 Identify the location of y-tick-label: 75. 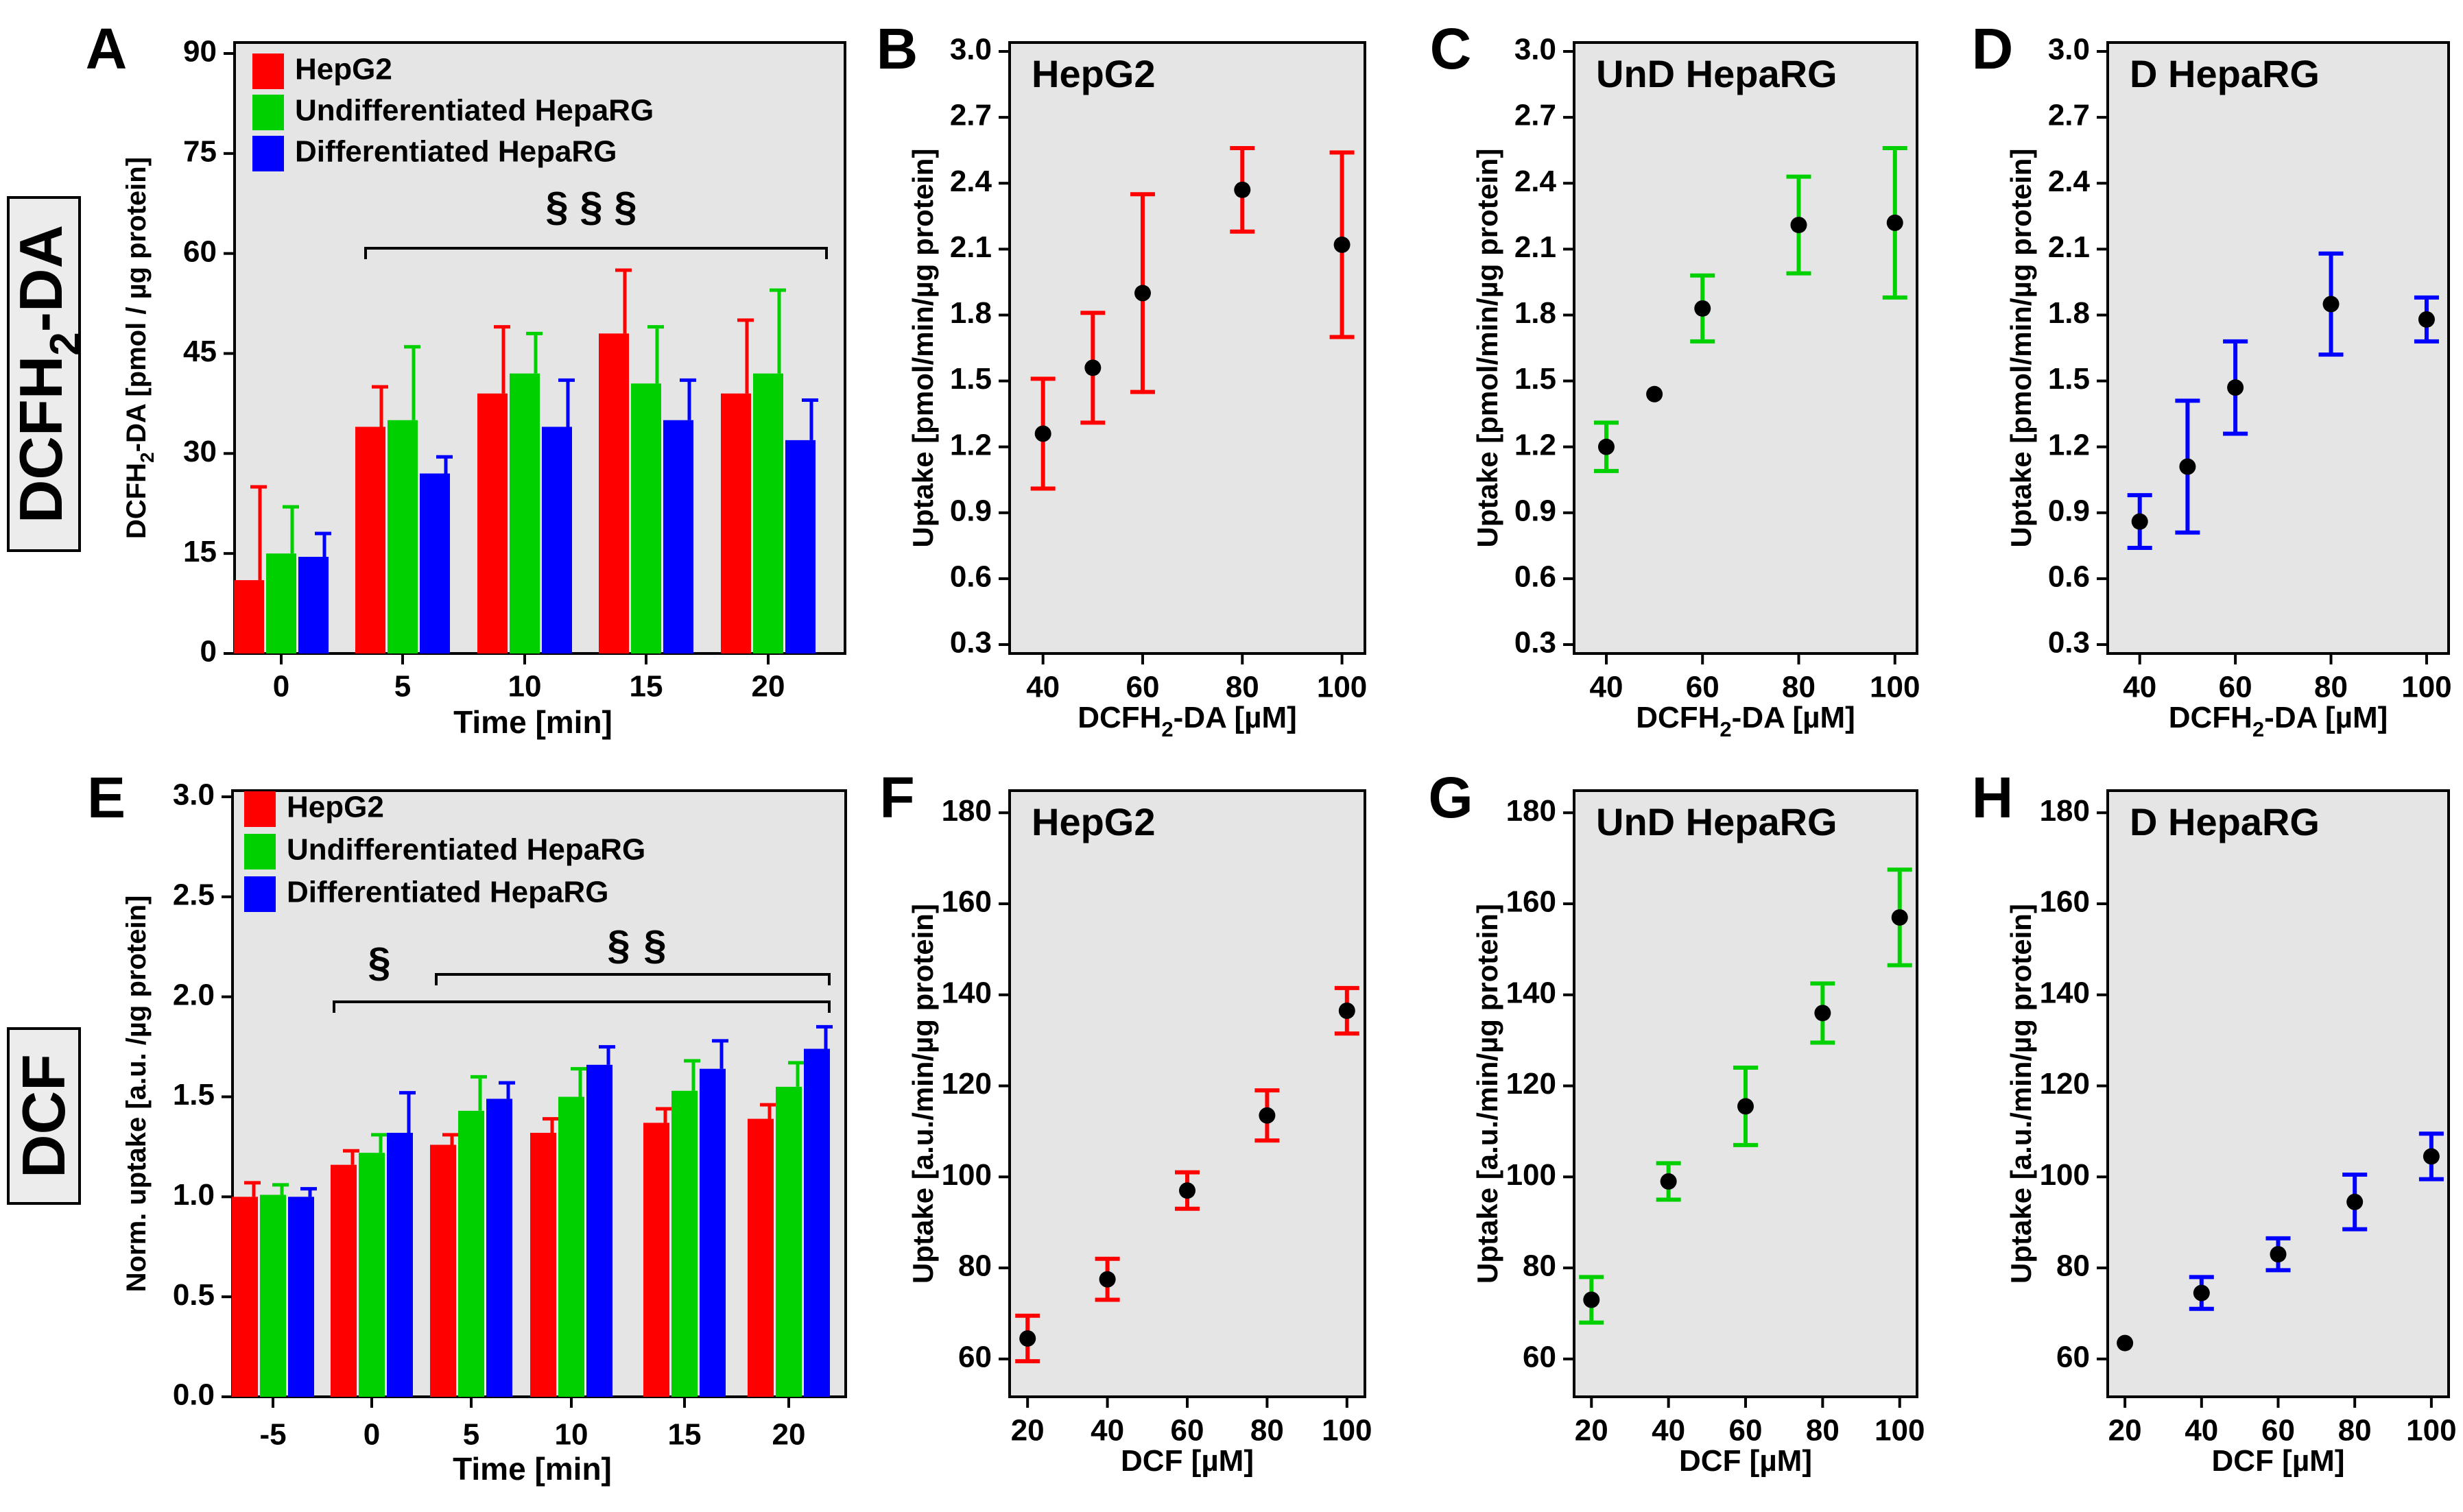
(200, 151).